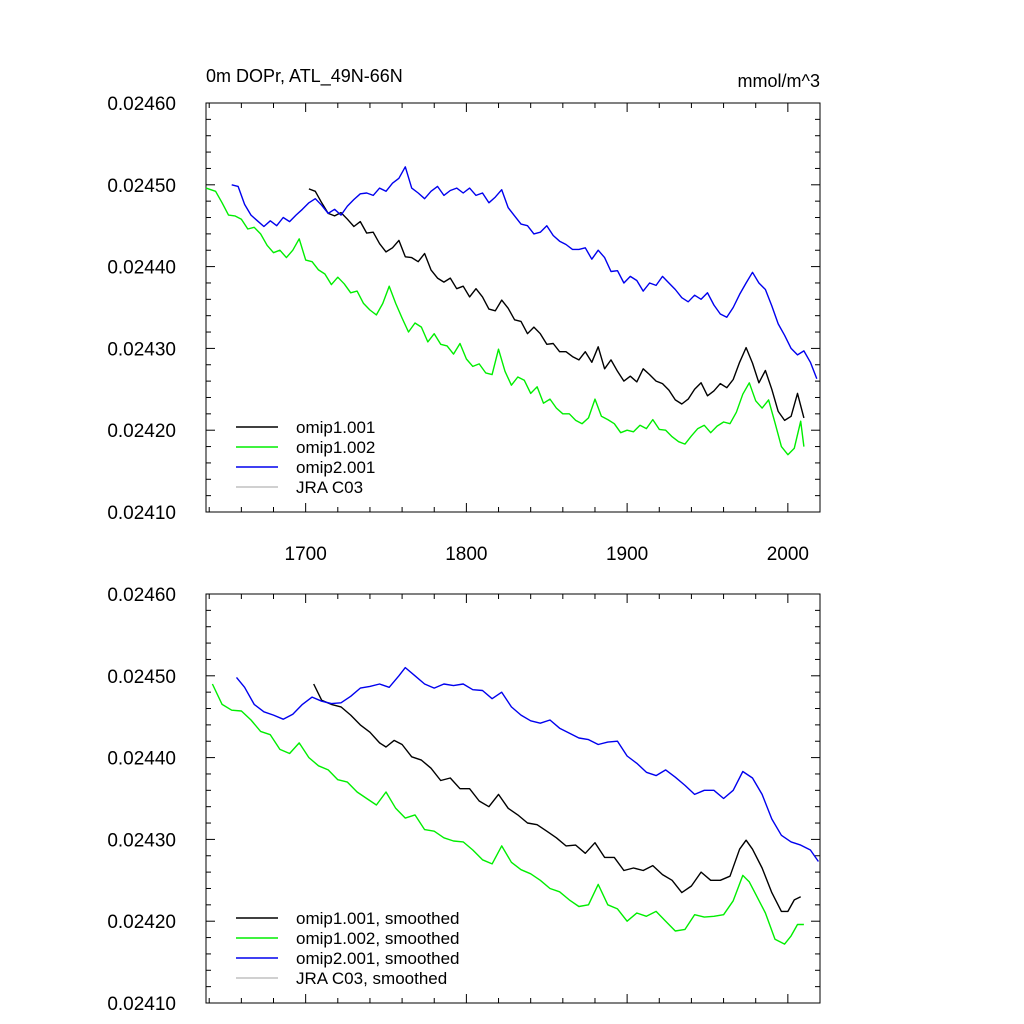 The image size is (1024, 1024). I want to click on panel1-y-tick-label: 0.02460, so click(141, 104).